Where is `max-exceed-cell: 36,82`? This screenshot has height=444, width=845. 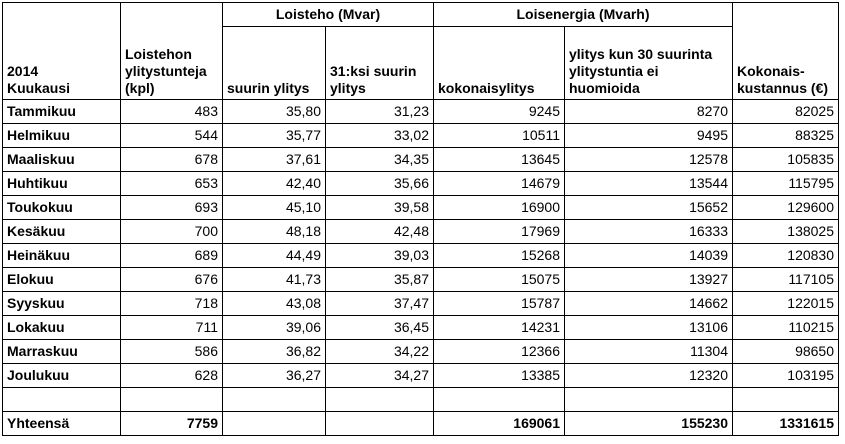
max-exceed-cell: 36,82 is located at coordinates (274, 351).